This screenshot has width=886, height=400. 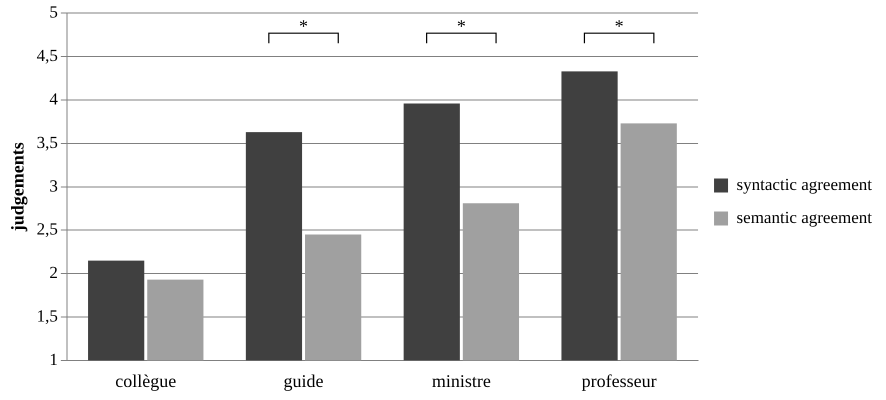 I want to click on x-tick-label: collègue, so click(x=145, y=380).